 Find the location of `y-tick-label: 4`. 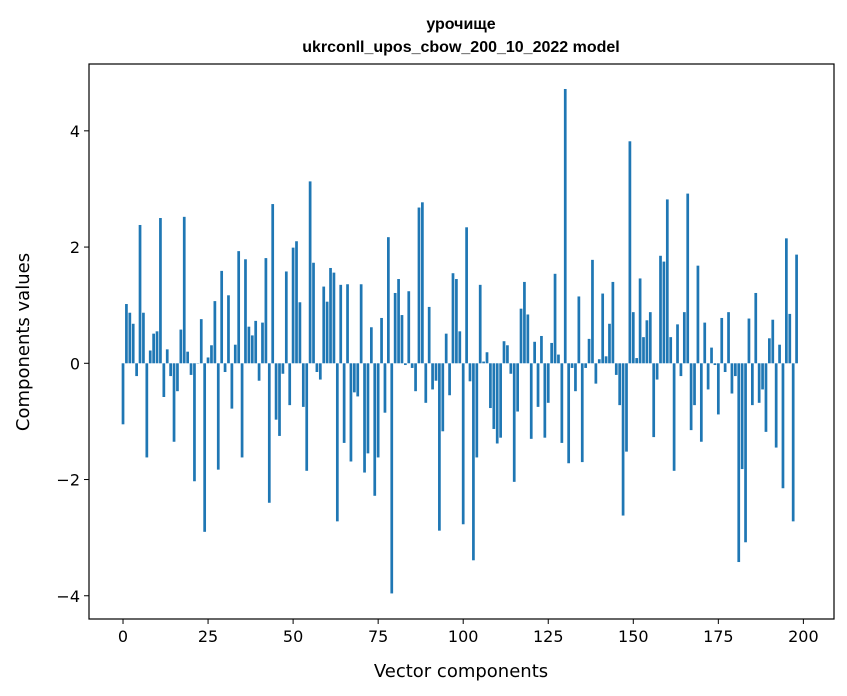

y-tick-label: 4 is located at coordinates (75, 131).